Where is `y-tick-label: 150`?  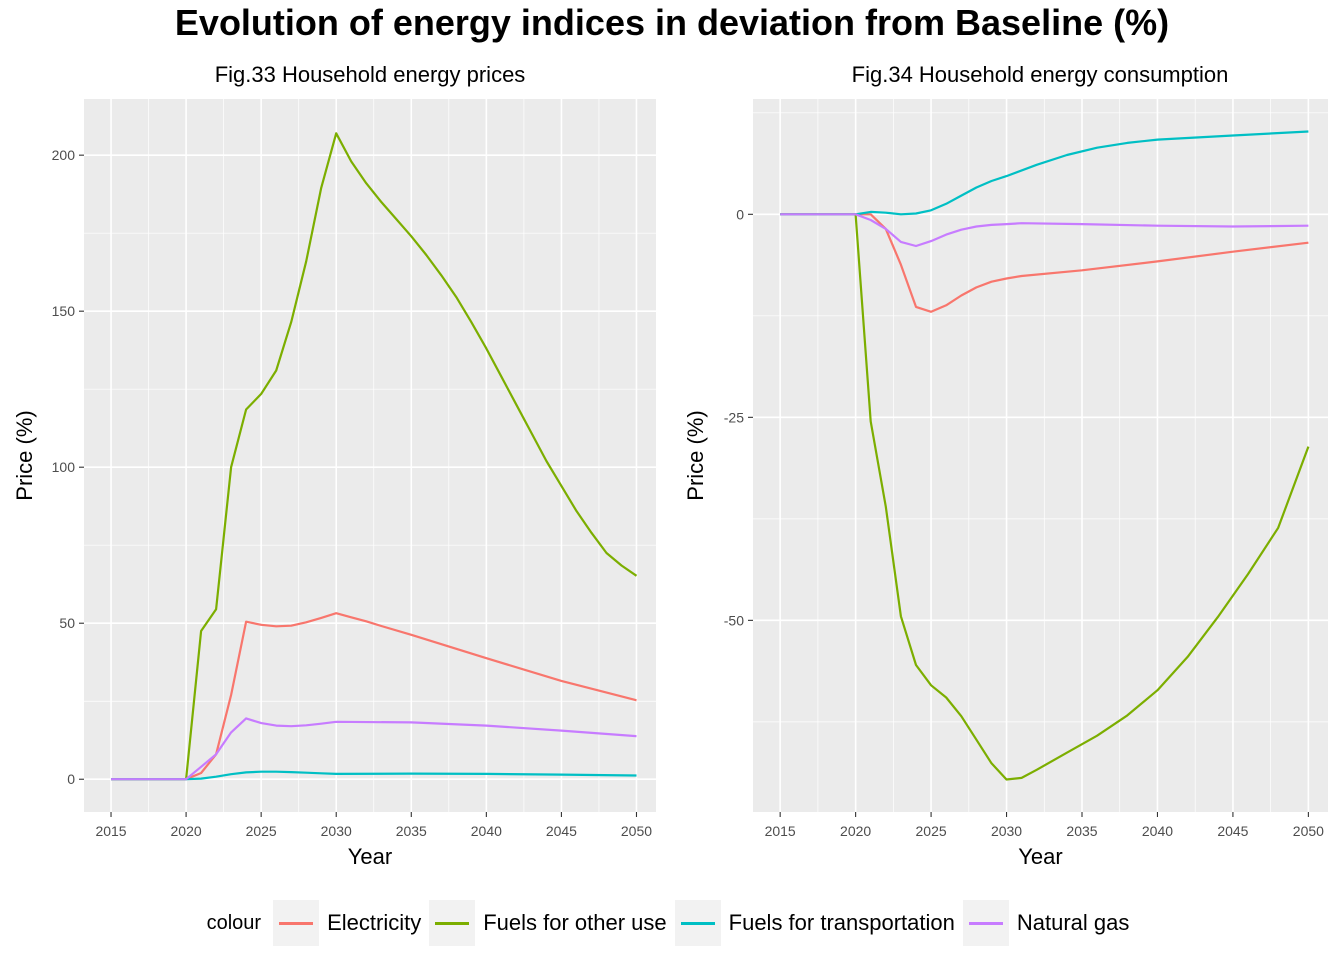 y-tick-label: 150 is located at coordinates (64, 311).